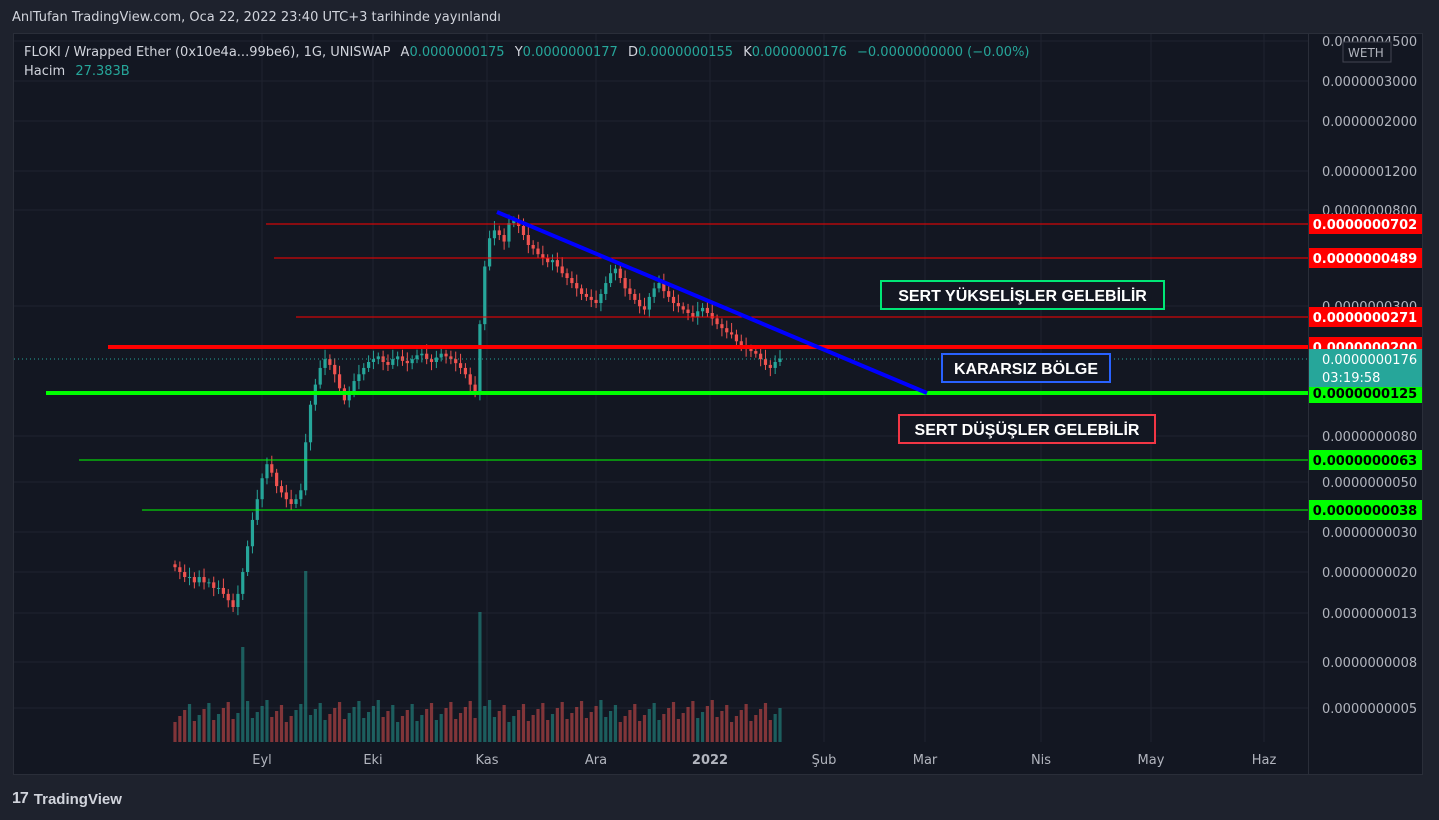 This screenshot has height=820, width=1439. Describe the element at coordinates (799, 52) in the screenshot. I see `close-value: 0.0000000176` at that location.